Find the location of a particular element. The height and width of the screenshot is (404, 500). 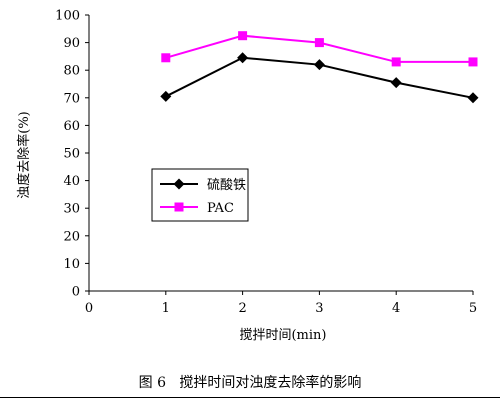

figure-caption: 图 6 搅拌时间对浊度去除率的影响 is located at coordinates (250, 383).